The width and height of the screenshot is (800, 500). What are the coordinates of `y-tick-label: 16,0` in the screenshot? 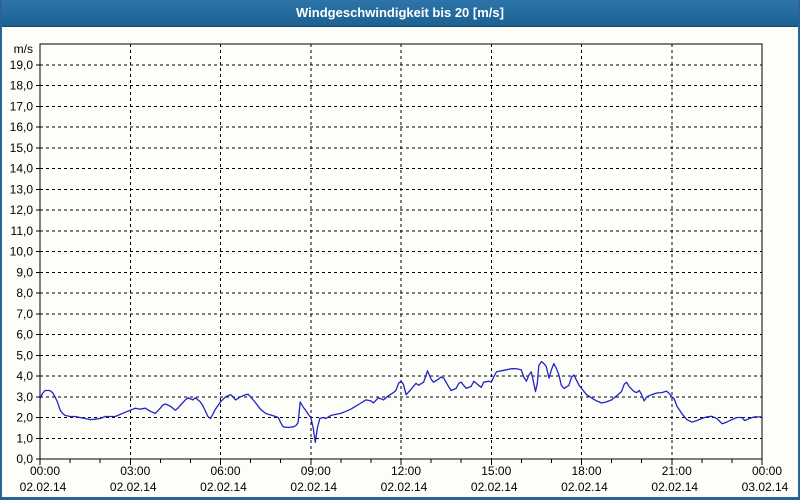 It's located at (22, 127).